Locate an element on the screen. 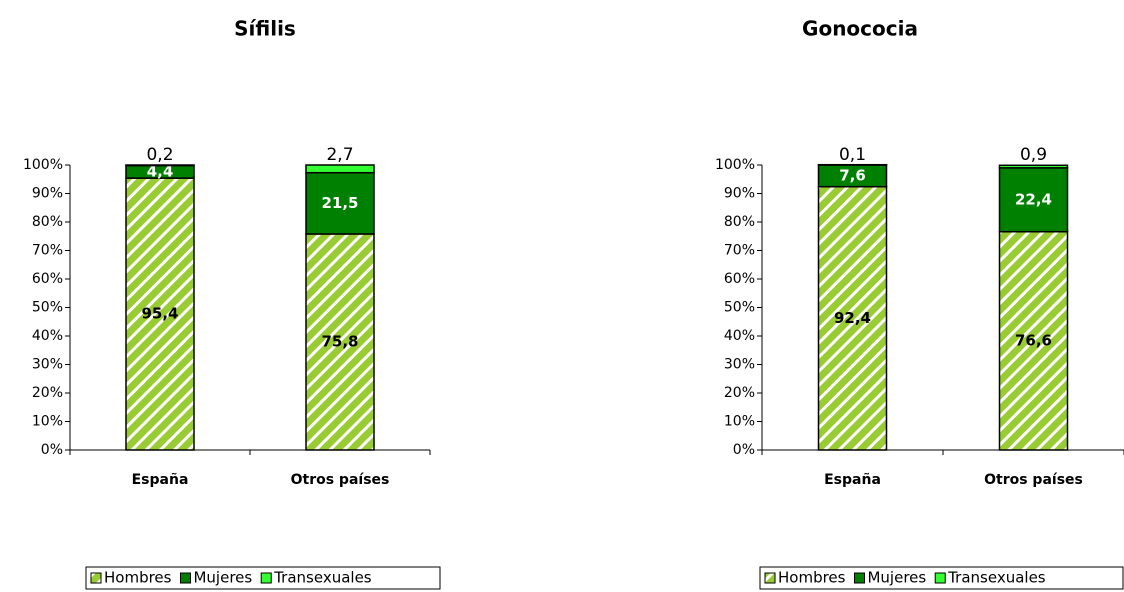 Image resolution: width=1124 pixels, height=592 pixels. data-label: 22,4 is located at coordinates (1033, 199).